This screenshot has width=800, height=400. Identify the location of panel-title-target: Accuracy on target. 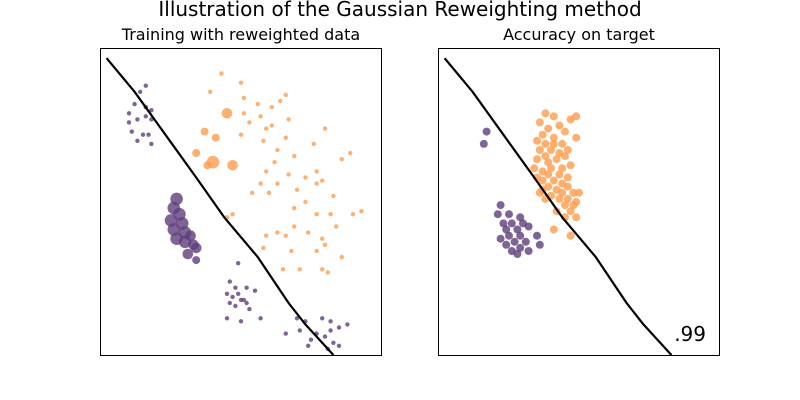
(579, 34).